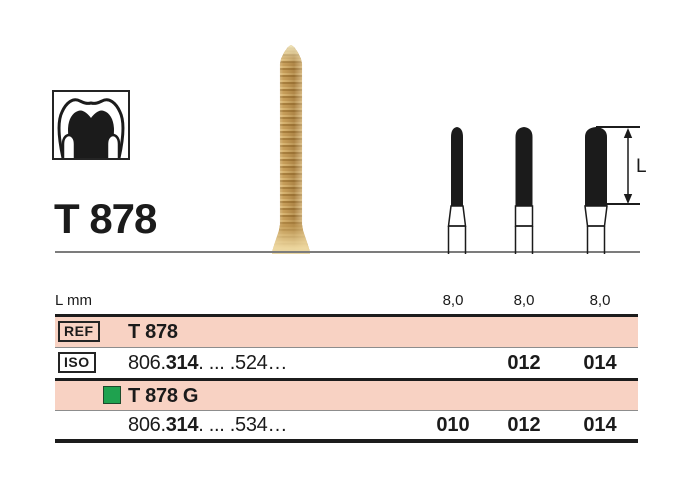  Describe the element at coordinates (619, 204) in the screenshot. I see `dimension-bottom-line` at that location.